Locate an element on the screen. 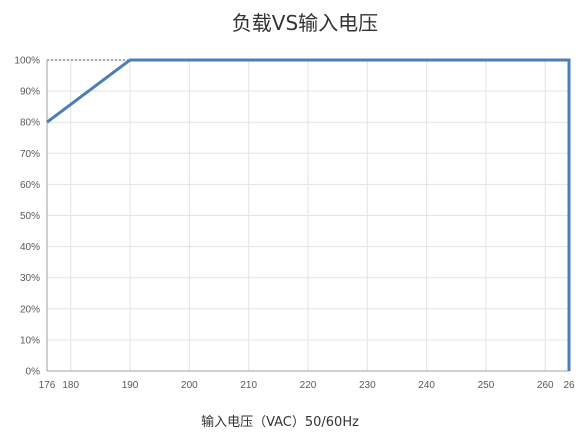 This screenshot has height=439, width=585. x-tick-labels: 176 180 190 200 210 220 230 240 250 260 26 is located at coordinates (307, 385).